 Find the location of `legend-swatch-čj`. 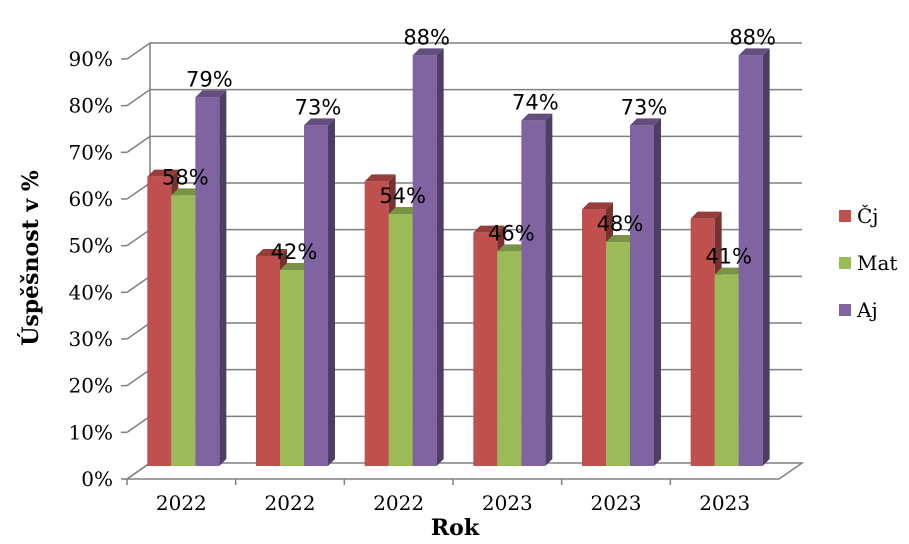

legend-swatch-čj is located at coordinates (845, 216).